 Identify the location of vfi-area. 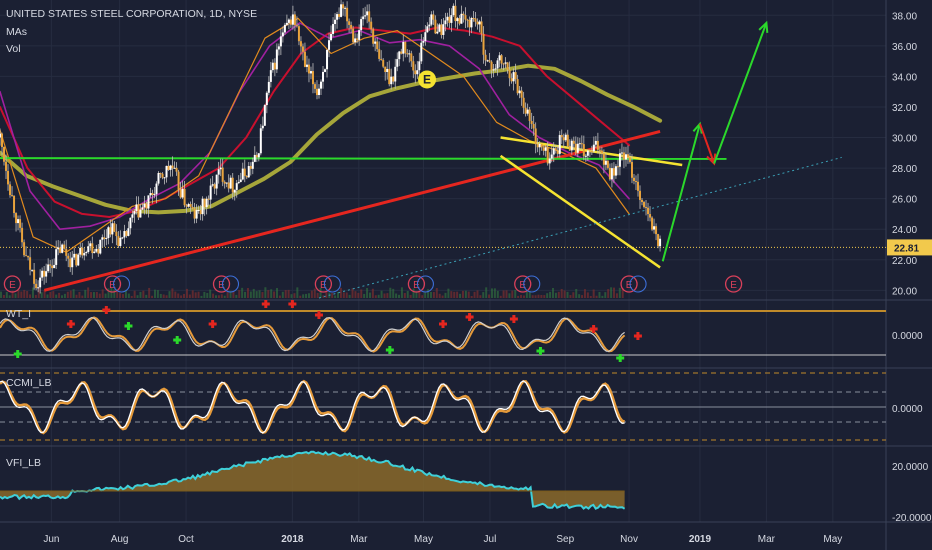
(312, 480).